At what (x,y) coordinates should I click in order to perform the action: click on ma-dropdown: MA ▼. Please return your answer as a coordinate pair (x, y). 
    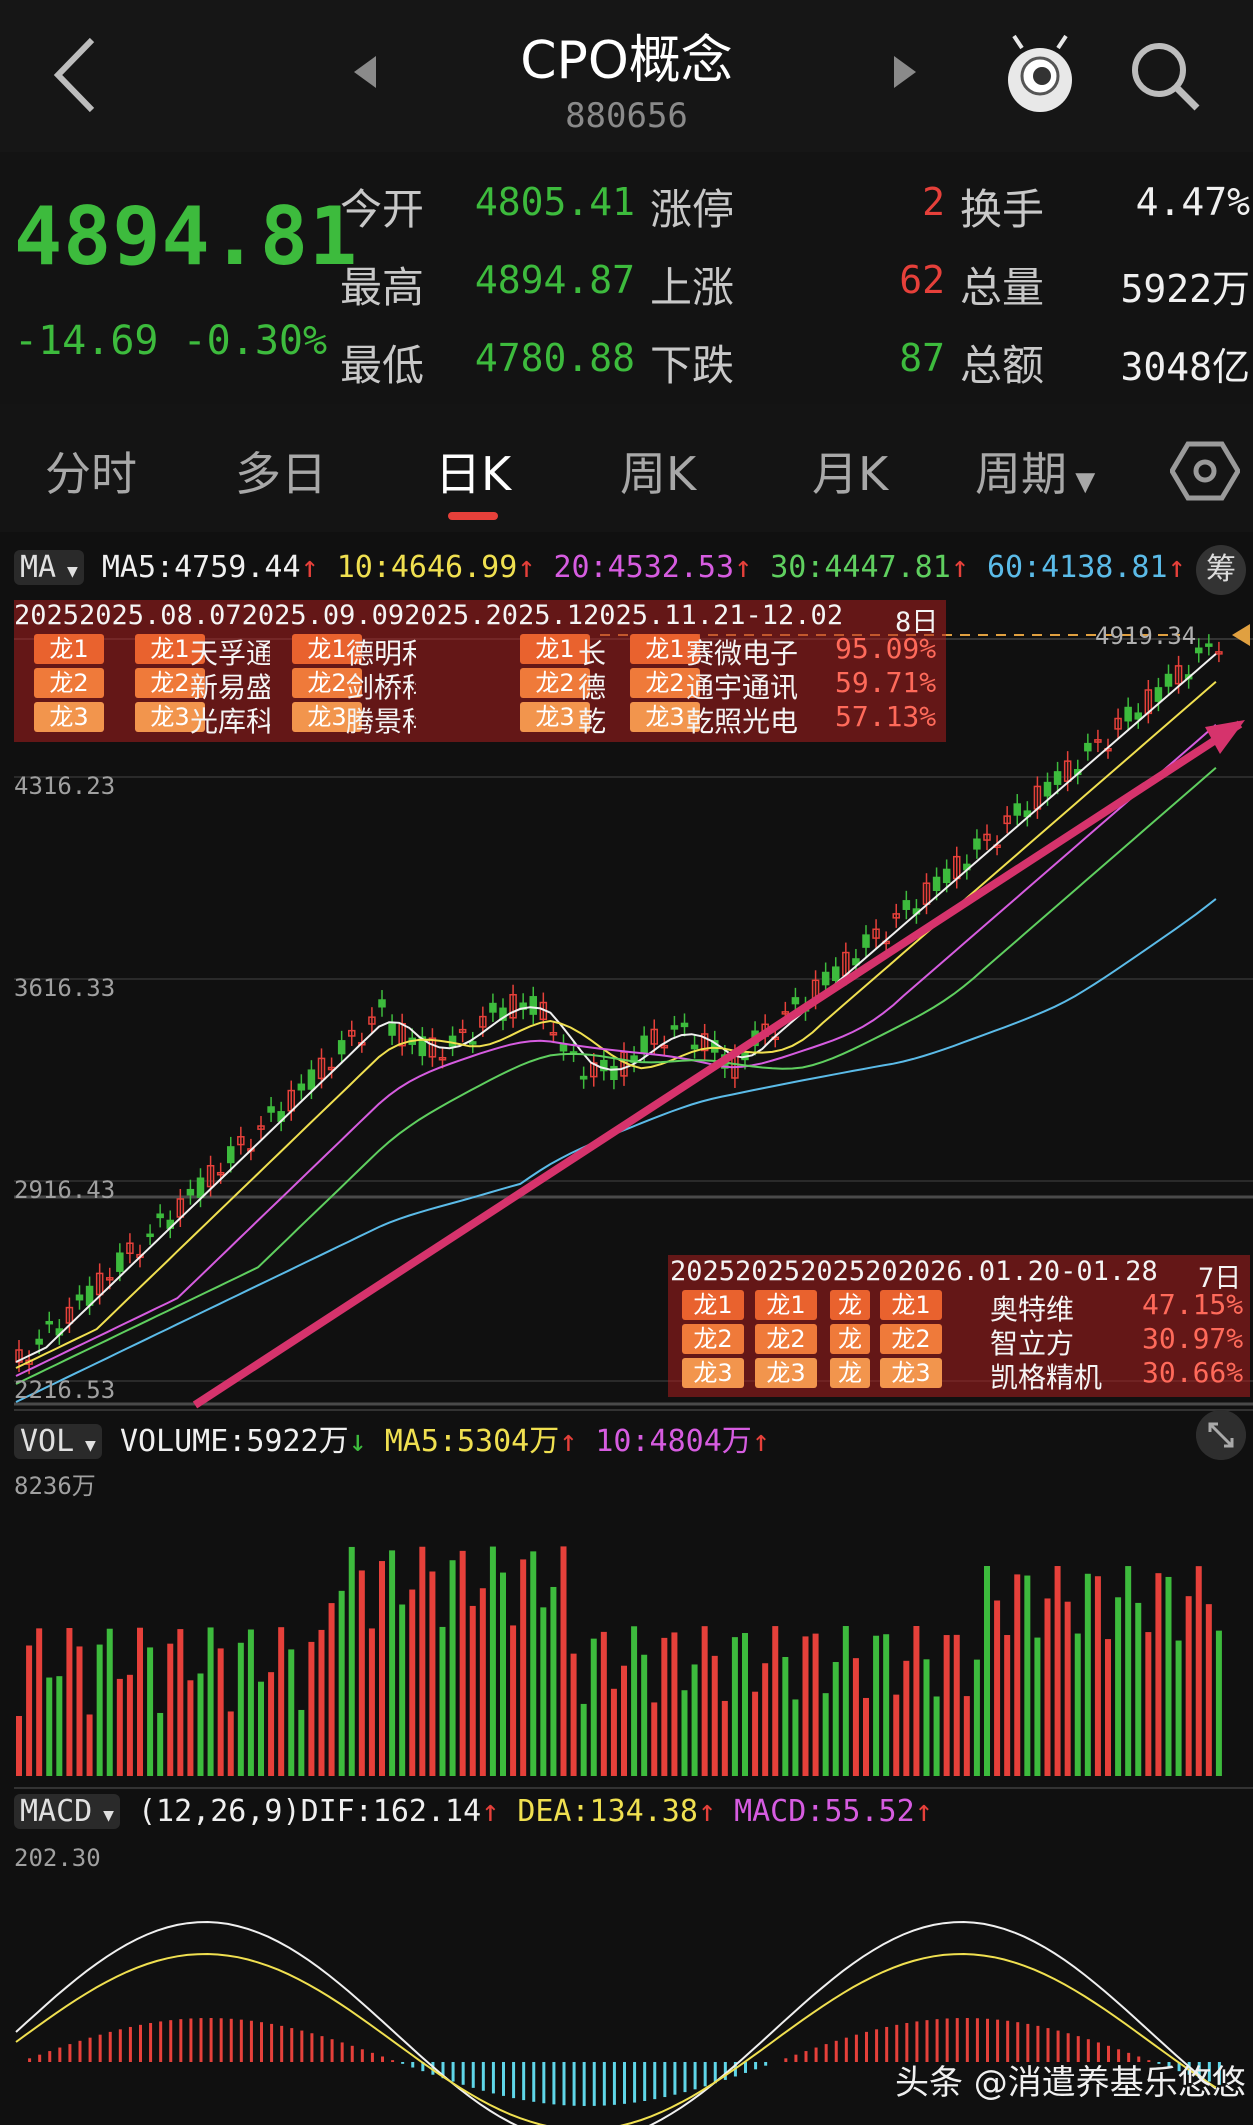
    Looking at the image, I should click on (49, 567).